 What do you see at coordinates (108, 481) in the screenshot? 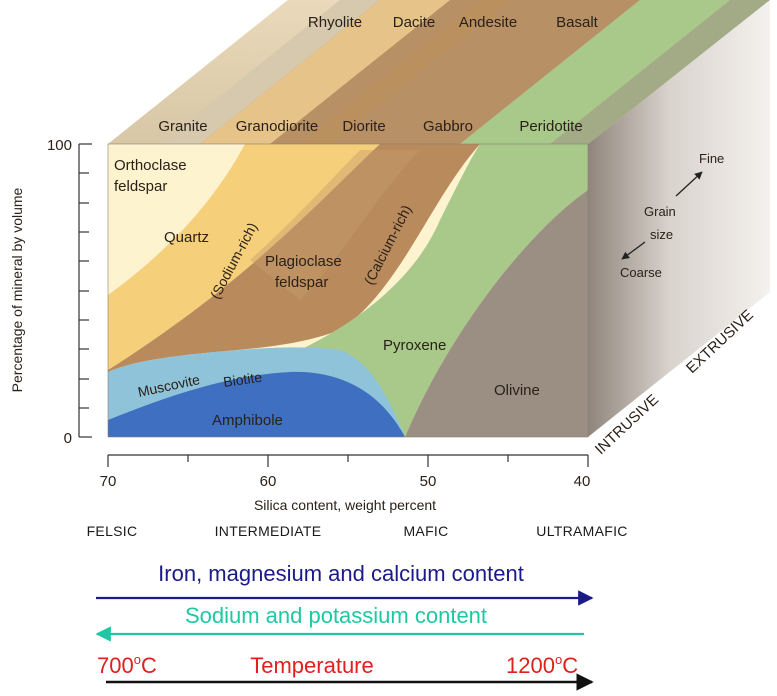
I see `x-tick-label-70: 70` at bounding box center [108, 481].